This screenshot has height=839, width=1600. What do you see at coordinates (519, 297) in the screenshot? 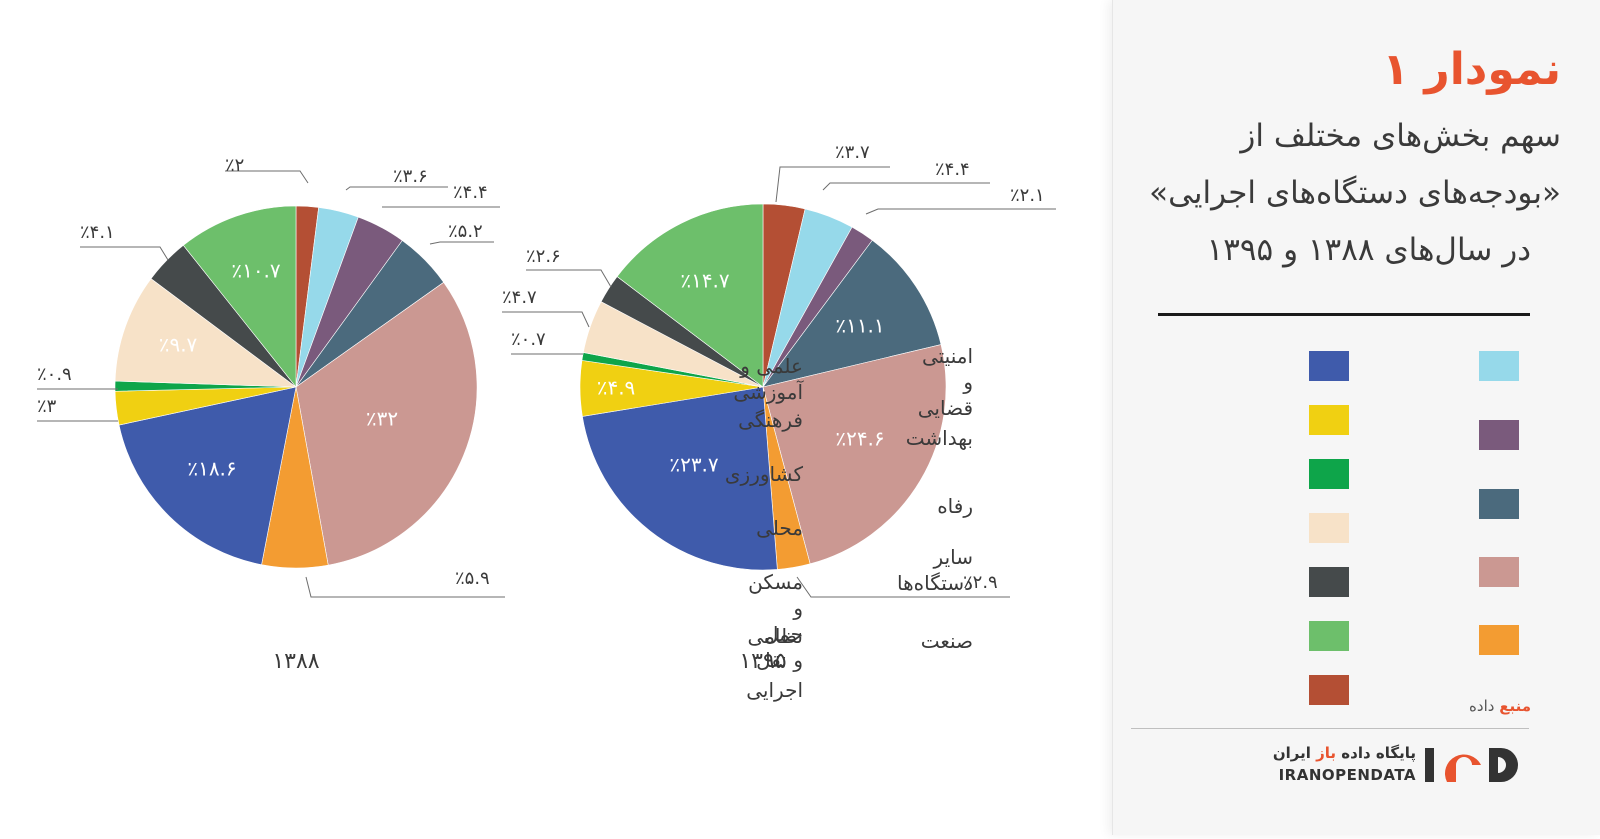
I see `slice-value-label: ٪۴.۷` at bounding box center [519, 297].